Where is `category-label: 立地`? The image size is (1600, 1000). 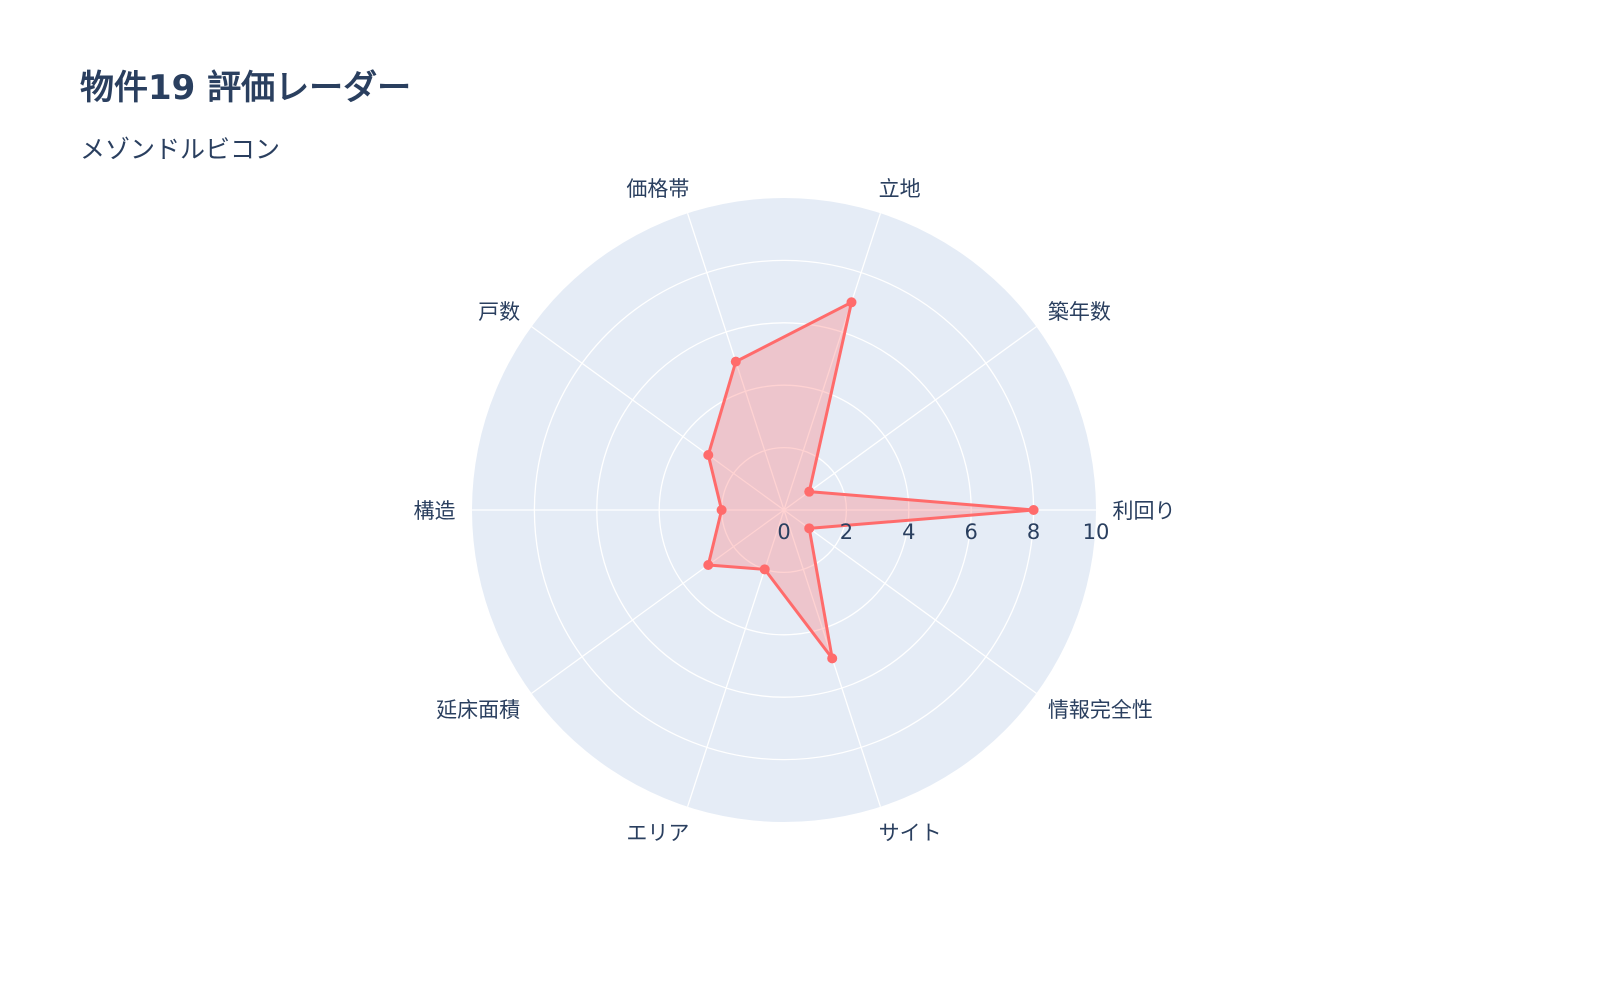 category-label: 立地 is located at coordinates (900, 189).